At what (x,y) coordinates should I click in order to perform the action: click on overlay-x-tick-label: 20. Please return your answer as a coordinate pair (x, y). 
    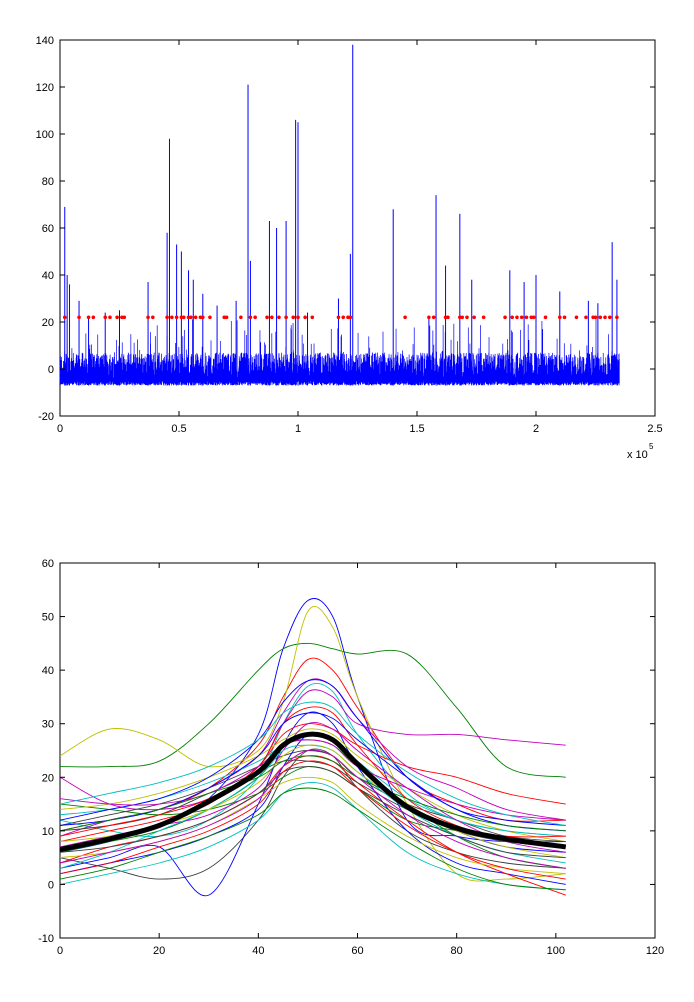
    Looking at the image, I should click on (159, 951).